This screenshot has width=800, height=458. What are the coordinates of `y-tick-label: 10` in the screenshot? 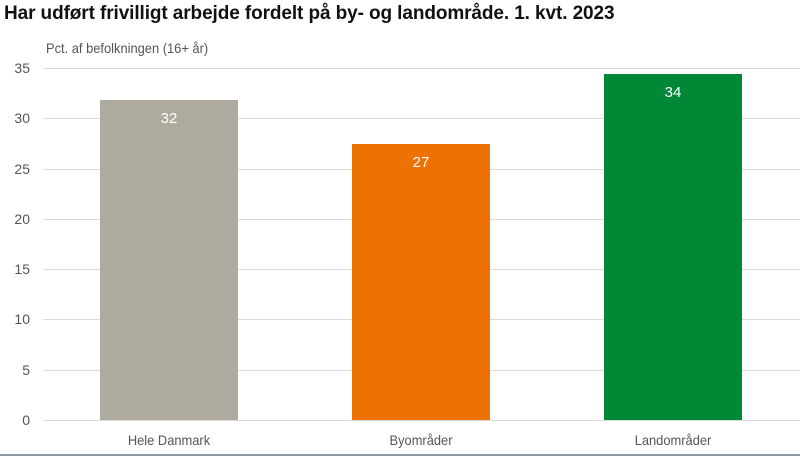 It's located at (22, 319).